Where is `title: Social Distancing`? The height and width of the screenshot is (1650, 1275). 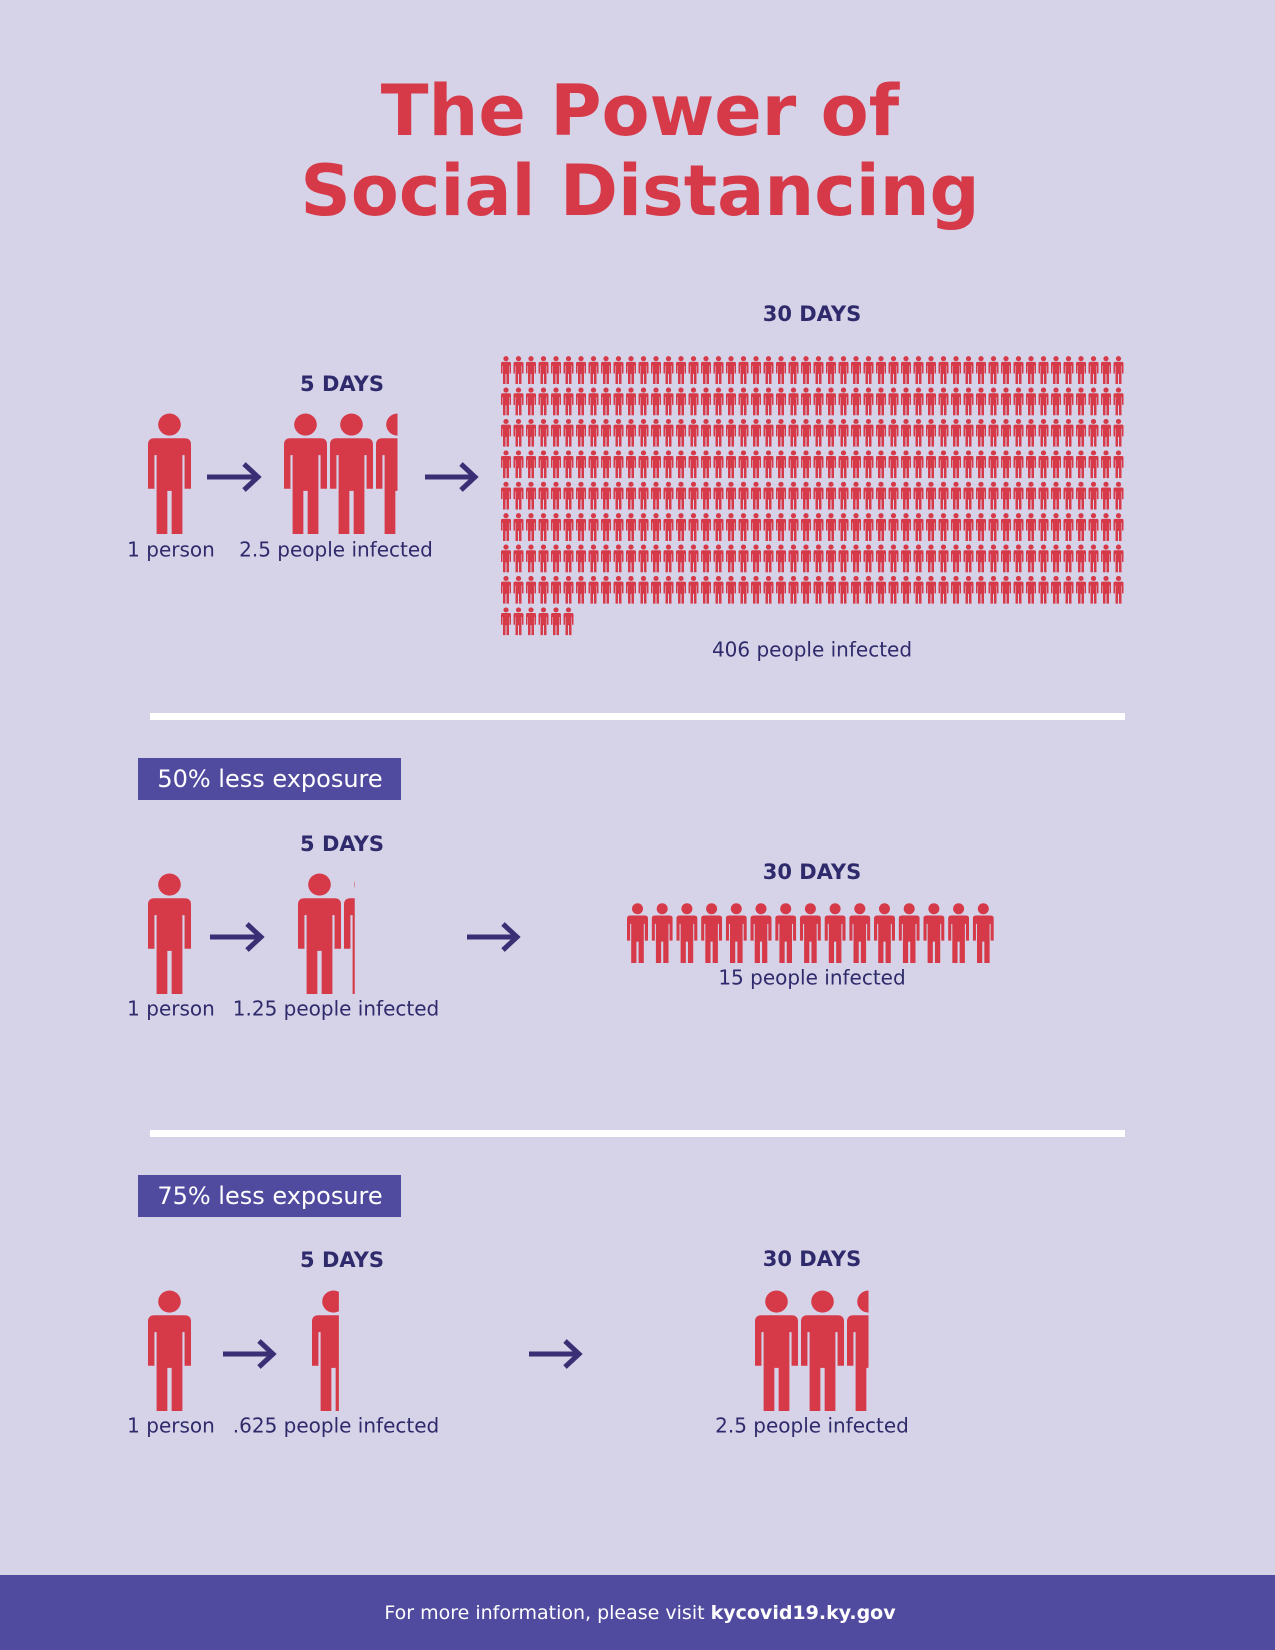 title: Social Distancing is located at coordinates (639, 191).